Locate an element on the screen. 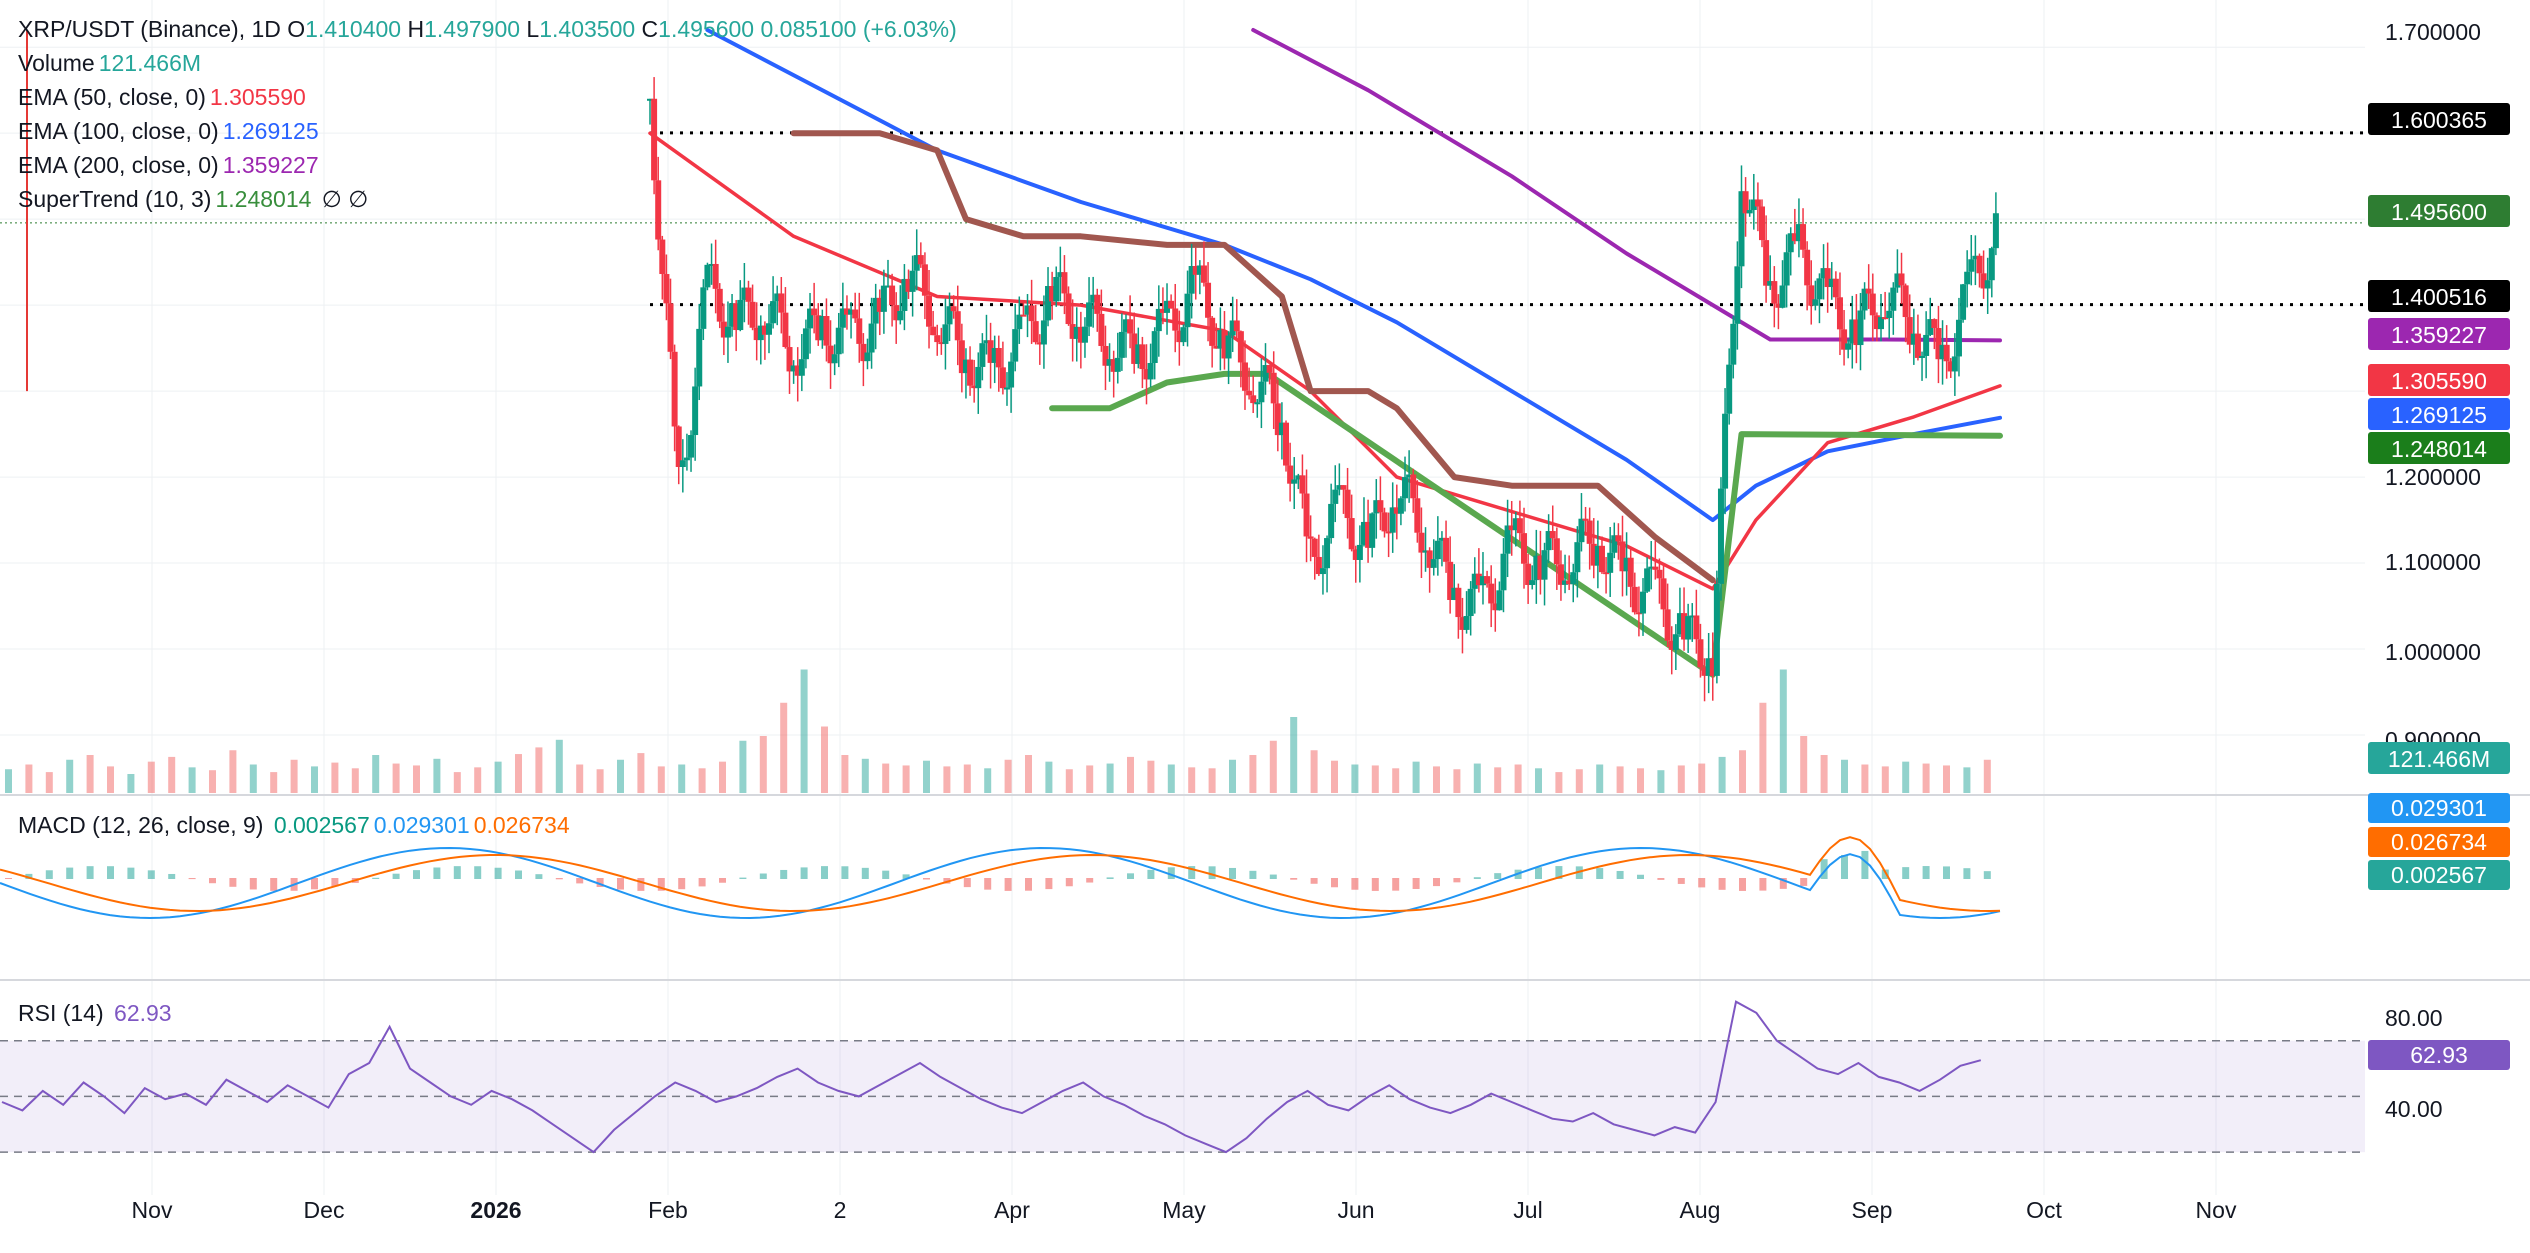 Image resolution: width=2530 pixels, height=1253 pixels. macd-signal-line is located at coordinates (1000, 874).